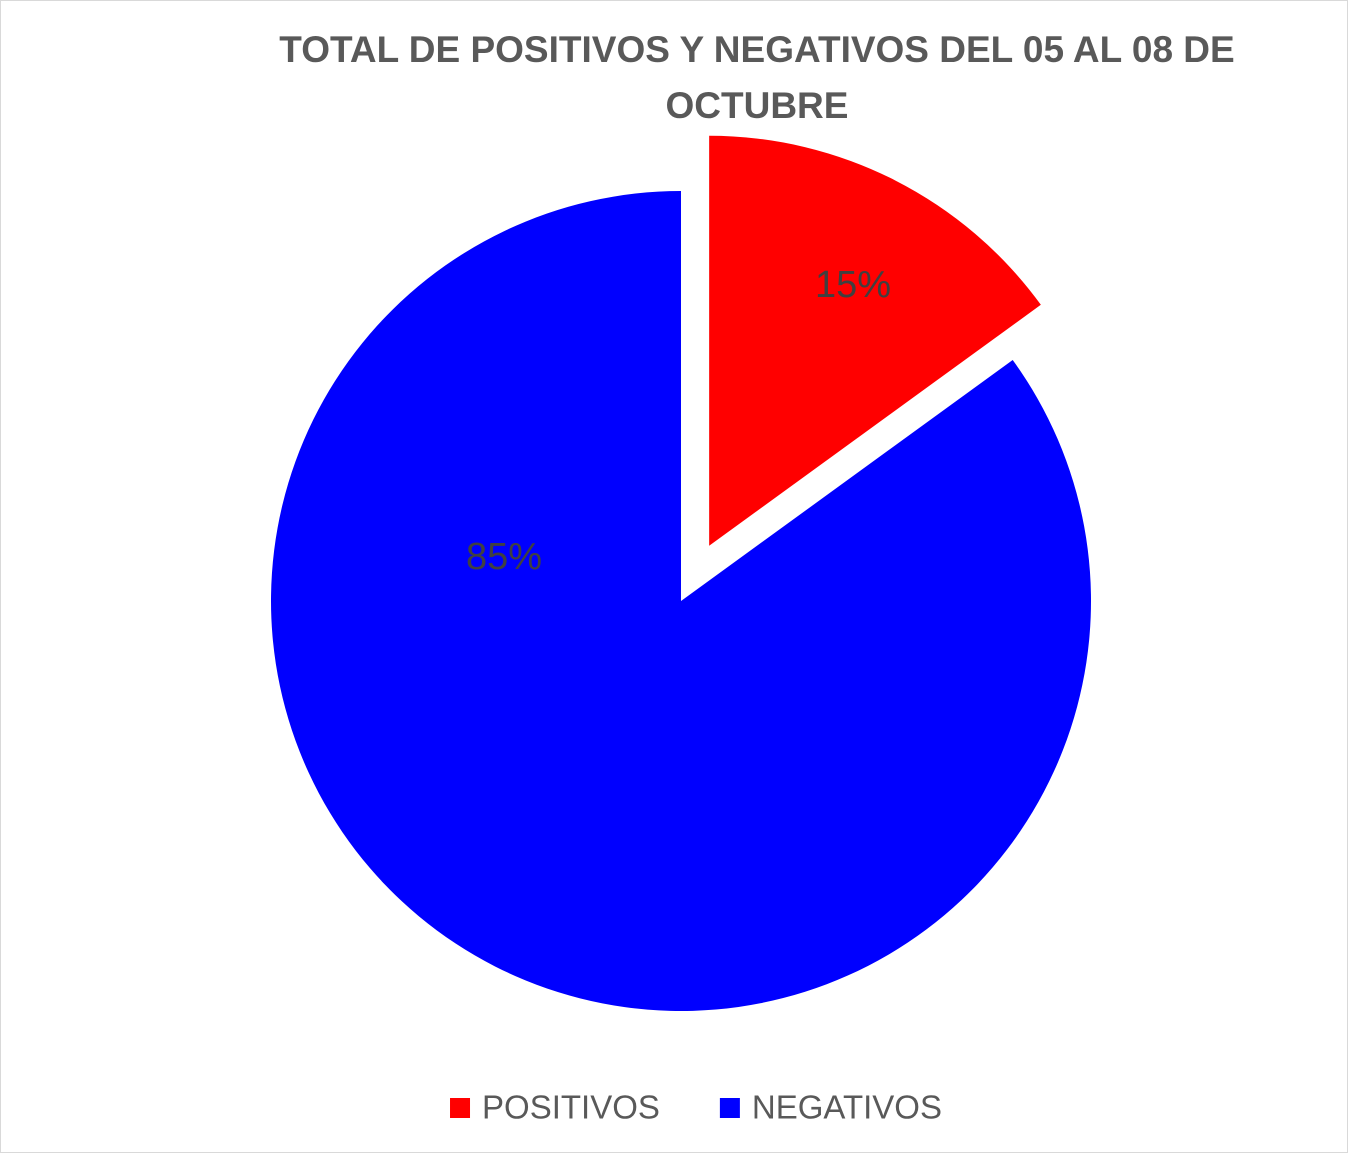 Image resolution: width=1348 pixels, height=1153 pixels. What do you see at coordinates (875, 340) in the screenshot?
I see `pie-slice` at bounding box center [875, 340].